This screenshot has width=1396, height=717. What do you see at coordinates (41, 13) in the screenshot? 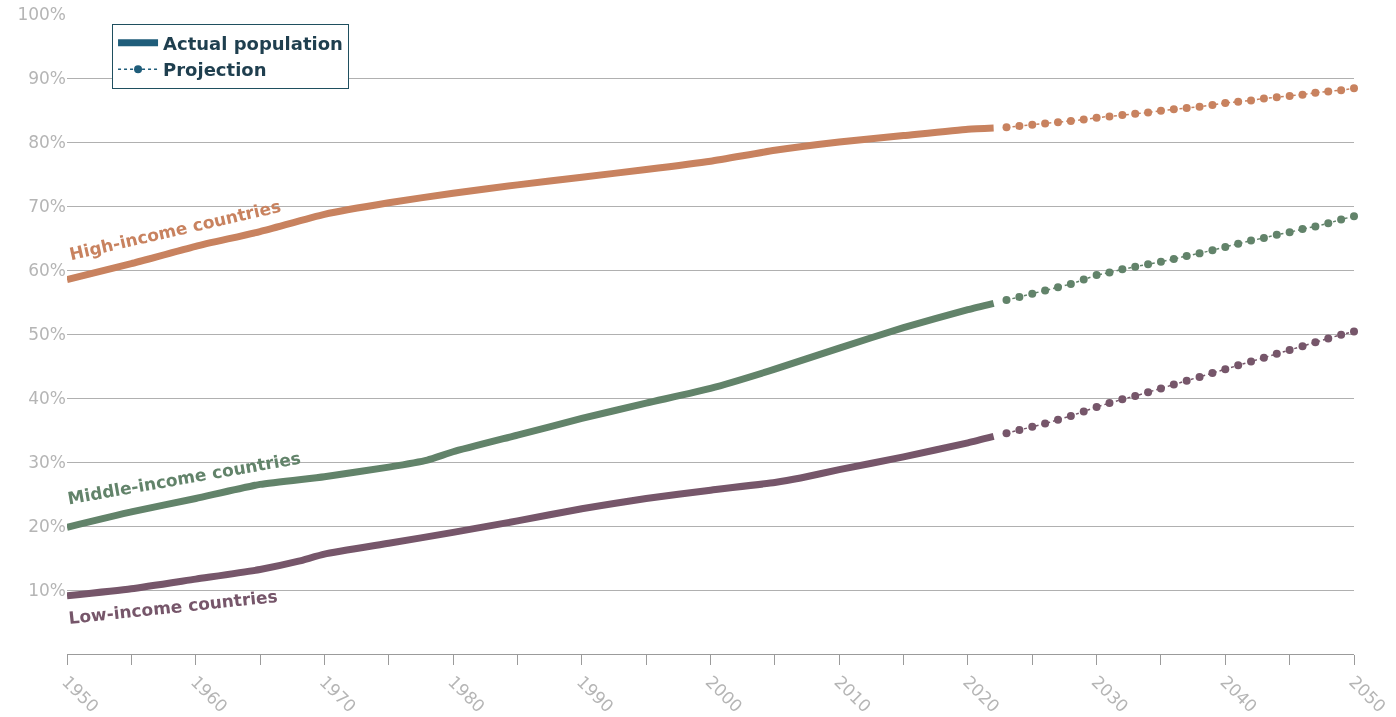
I see `y-tick-label: 100%` at bounding box center [41, 13].